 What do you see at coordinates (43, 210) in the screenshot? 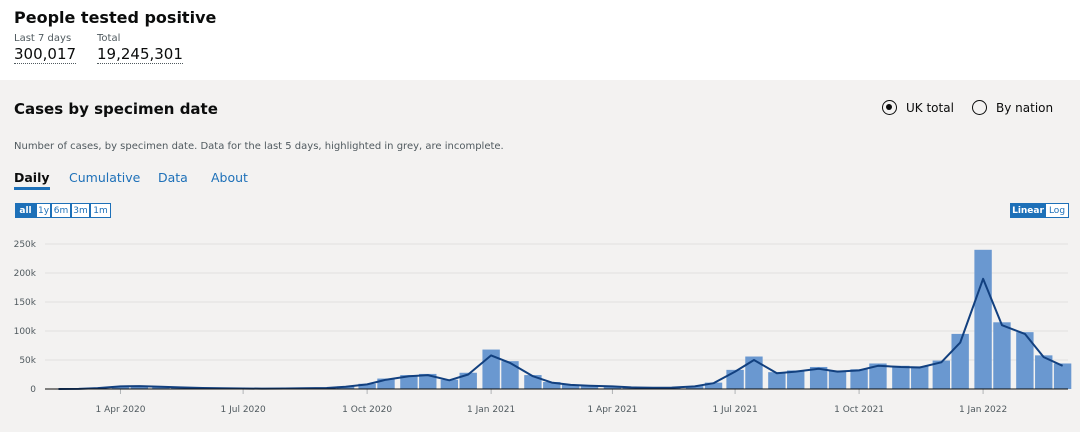
I see `range-button: 1y` at bounding box center [43, 210].